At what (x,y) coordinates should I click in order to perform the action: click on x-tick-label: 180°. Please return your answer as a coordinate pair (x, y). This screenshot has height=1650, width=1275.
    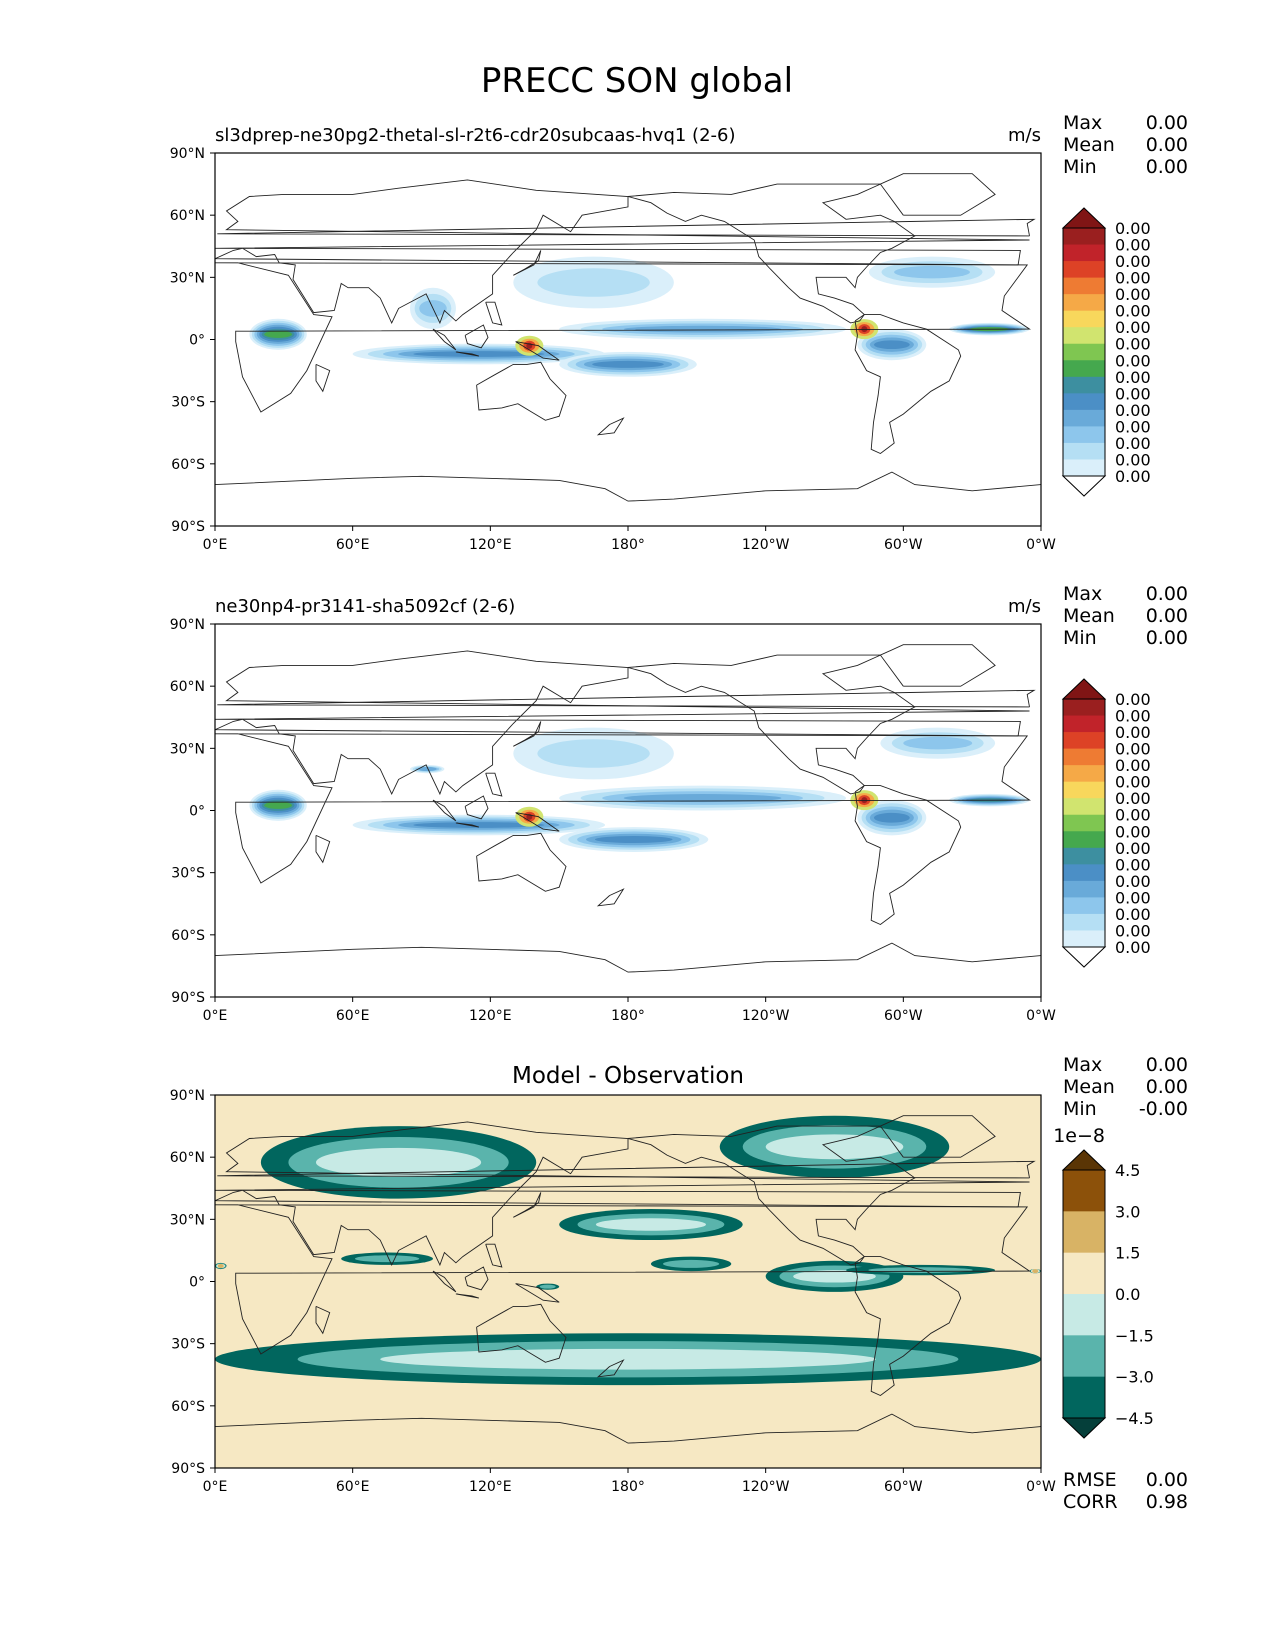
    Looking at the image, I should click on (628, 1487).